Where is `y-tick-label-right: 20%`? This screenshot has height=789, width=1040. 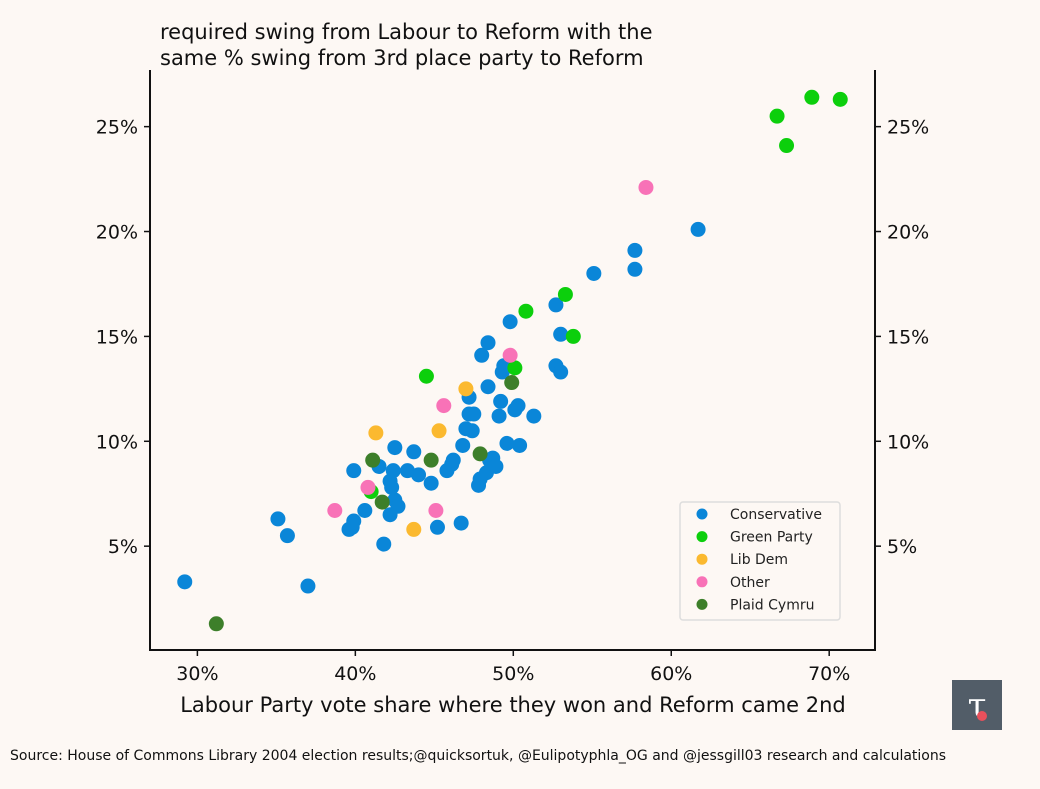 y-tick-label-right: 20% is located at coordinates (908, 233).